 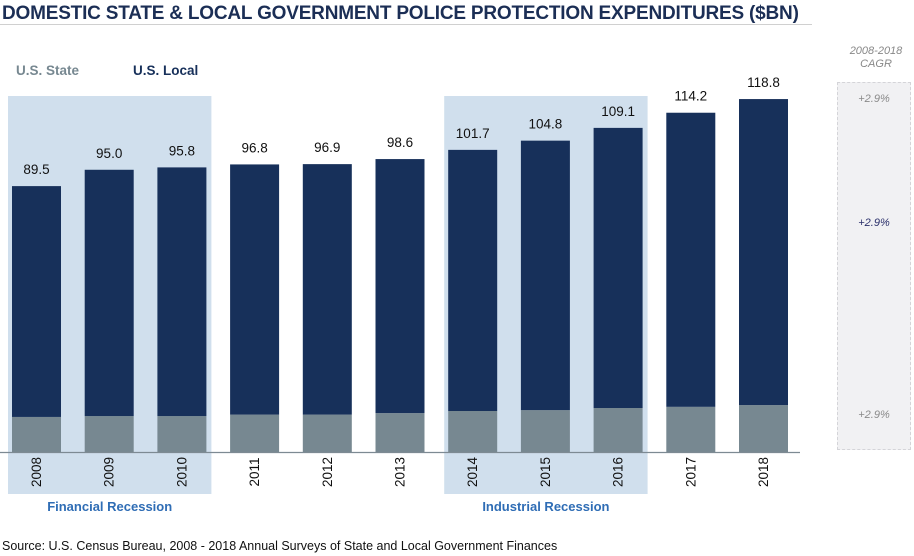 What do you see at coordinates (182, 434) in the screenshot?
I see `bar-state-2010` at bounding box center [182, 434].